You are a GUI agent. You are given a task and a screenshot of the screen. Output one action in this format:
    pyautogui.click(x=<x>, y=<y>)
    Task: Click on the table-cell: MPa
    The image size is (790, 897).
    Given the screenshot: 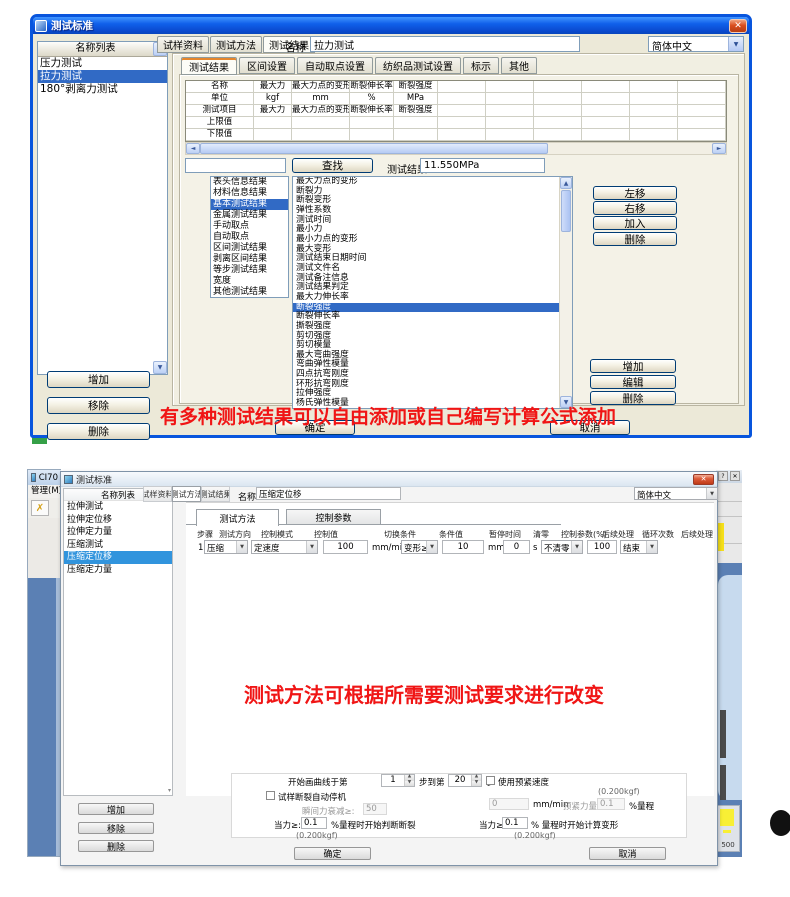 What is the action you would take?
    pyautogui.click(x=416, y=99)
    